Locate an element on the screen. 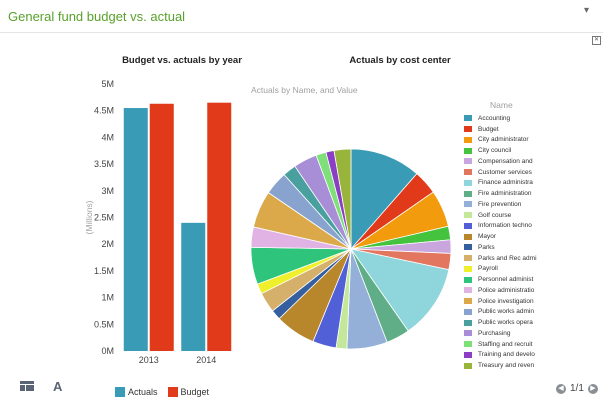 The width and height of the screenshot is (603, 402). font-icon: A is located at coordinates (58, 386).